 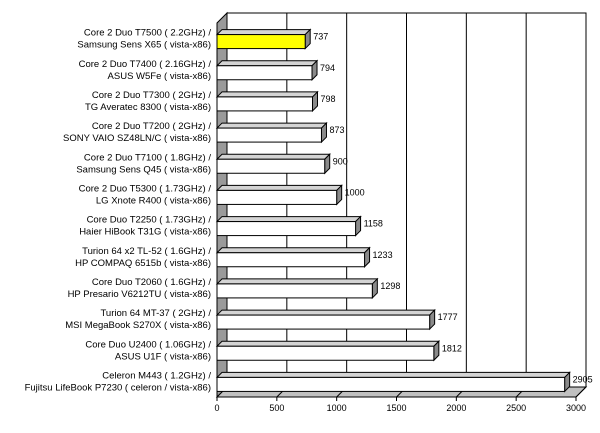 What do you see at coordinates (396, 408) in the screenshot?
I see `x-tick-label: 1500` at bounding box center [396, 408].